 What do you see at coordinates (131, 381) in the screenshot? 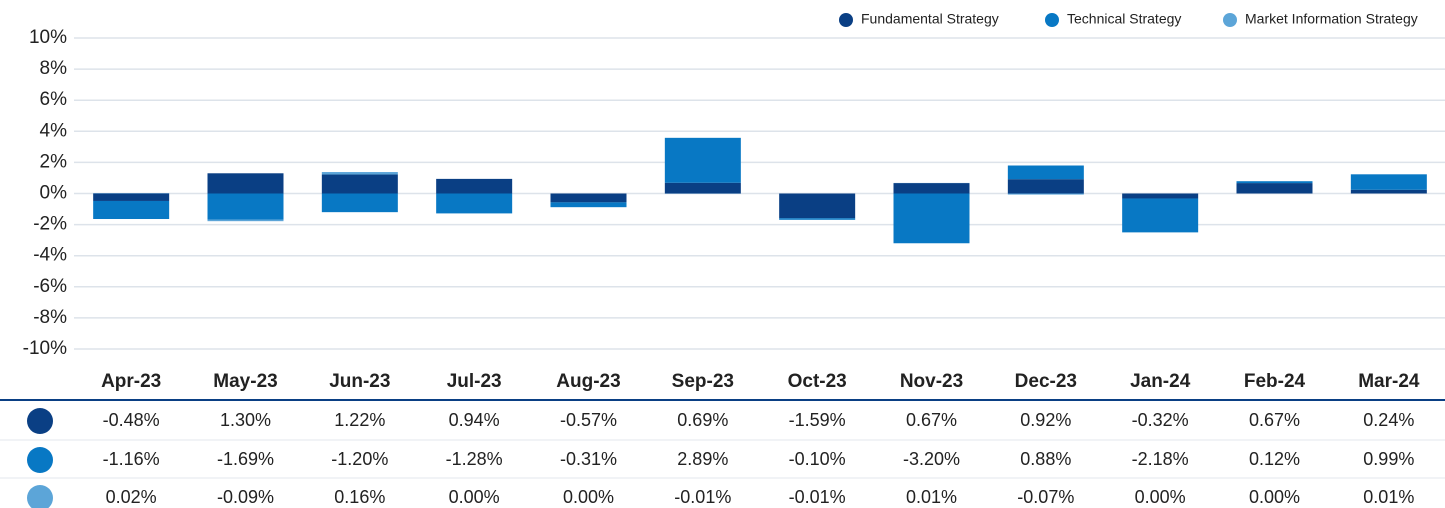
I see `x-tick-label: Apr-23` at bounding box center [131, 381].